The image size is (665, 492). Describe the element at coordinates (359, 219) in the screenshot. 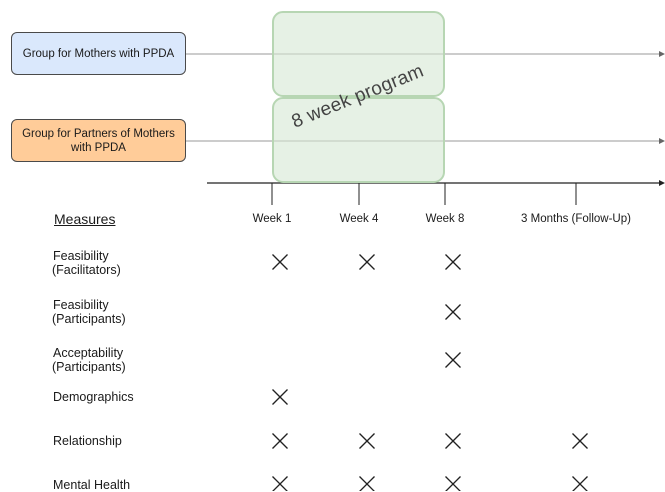

I see `timeline-label: Week 4` at that location.